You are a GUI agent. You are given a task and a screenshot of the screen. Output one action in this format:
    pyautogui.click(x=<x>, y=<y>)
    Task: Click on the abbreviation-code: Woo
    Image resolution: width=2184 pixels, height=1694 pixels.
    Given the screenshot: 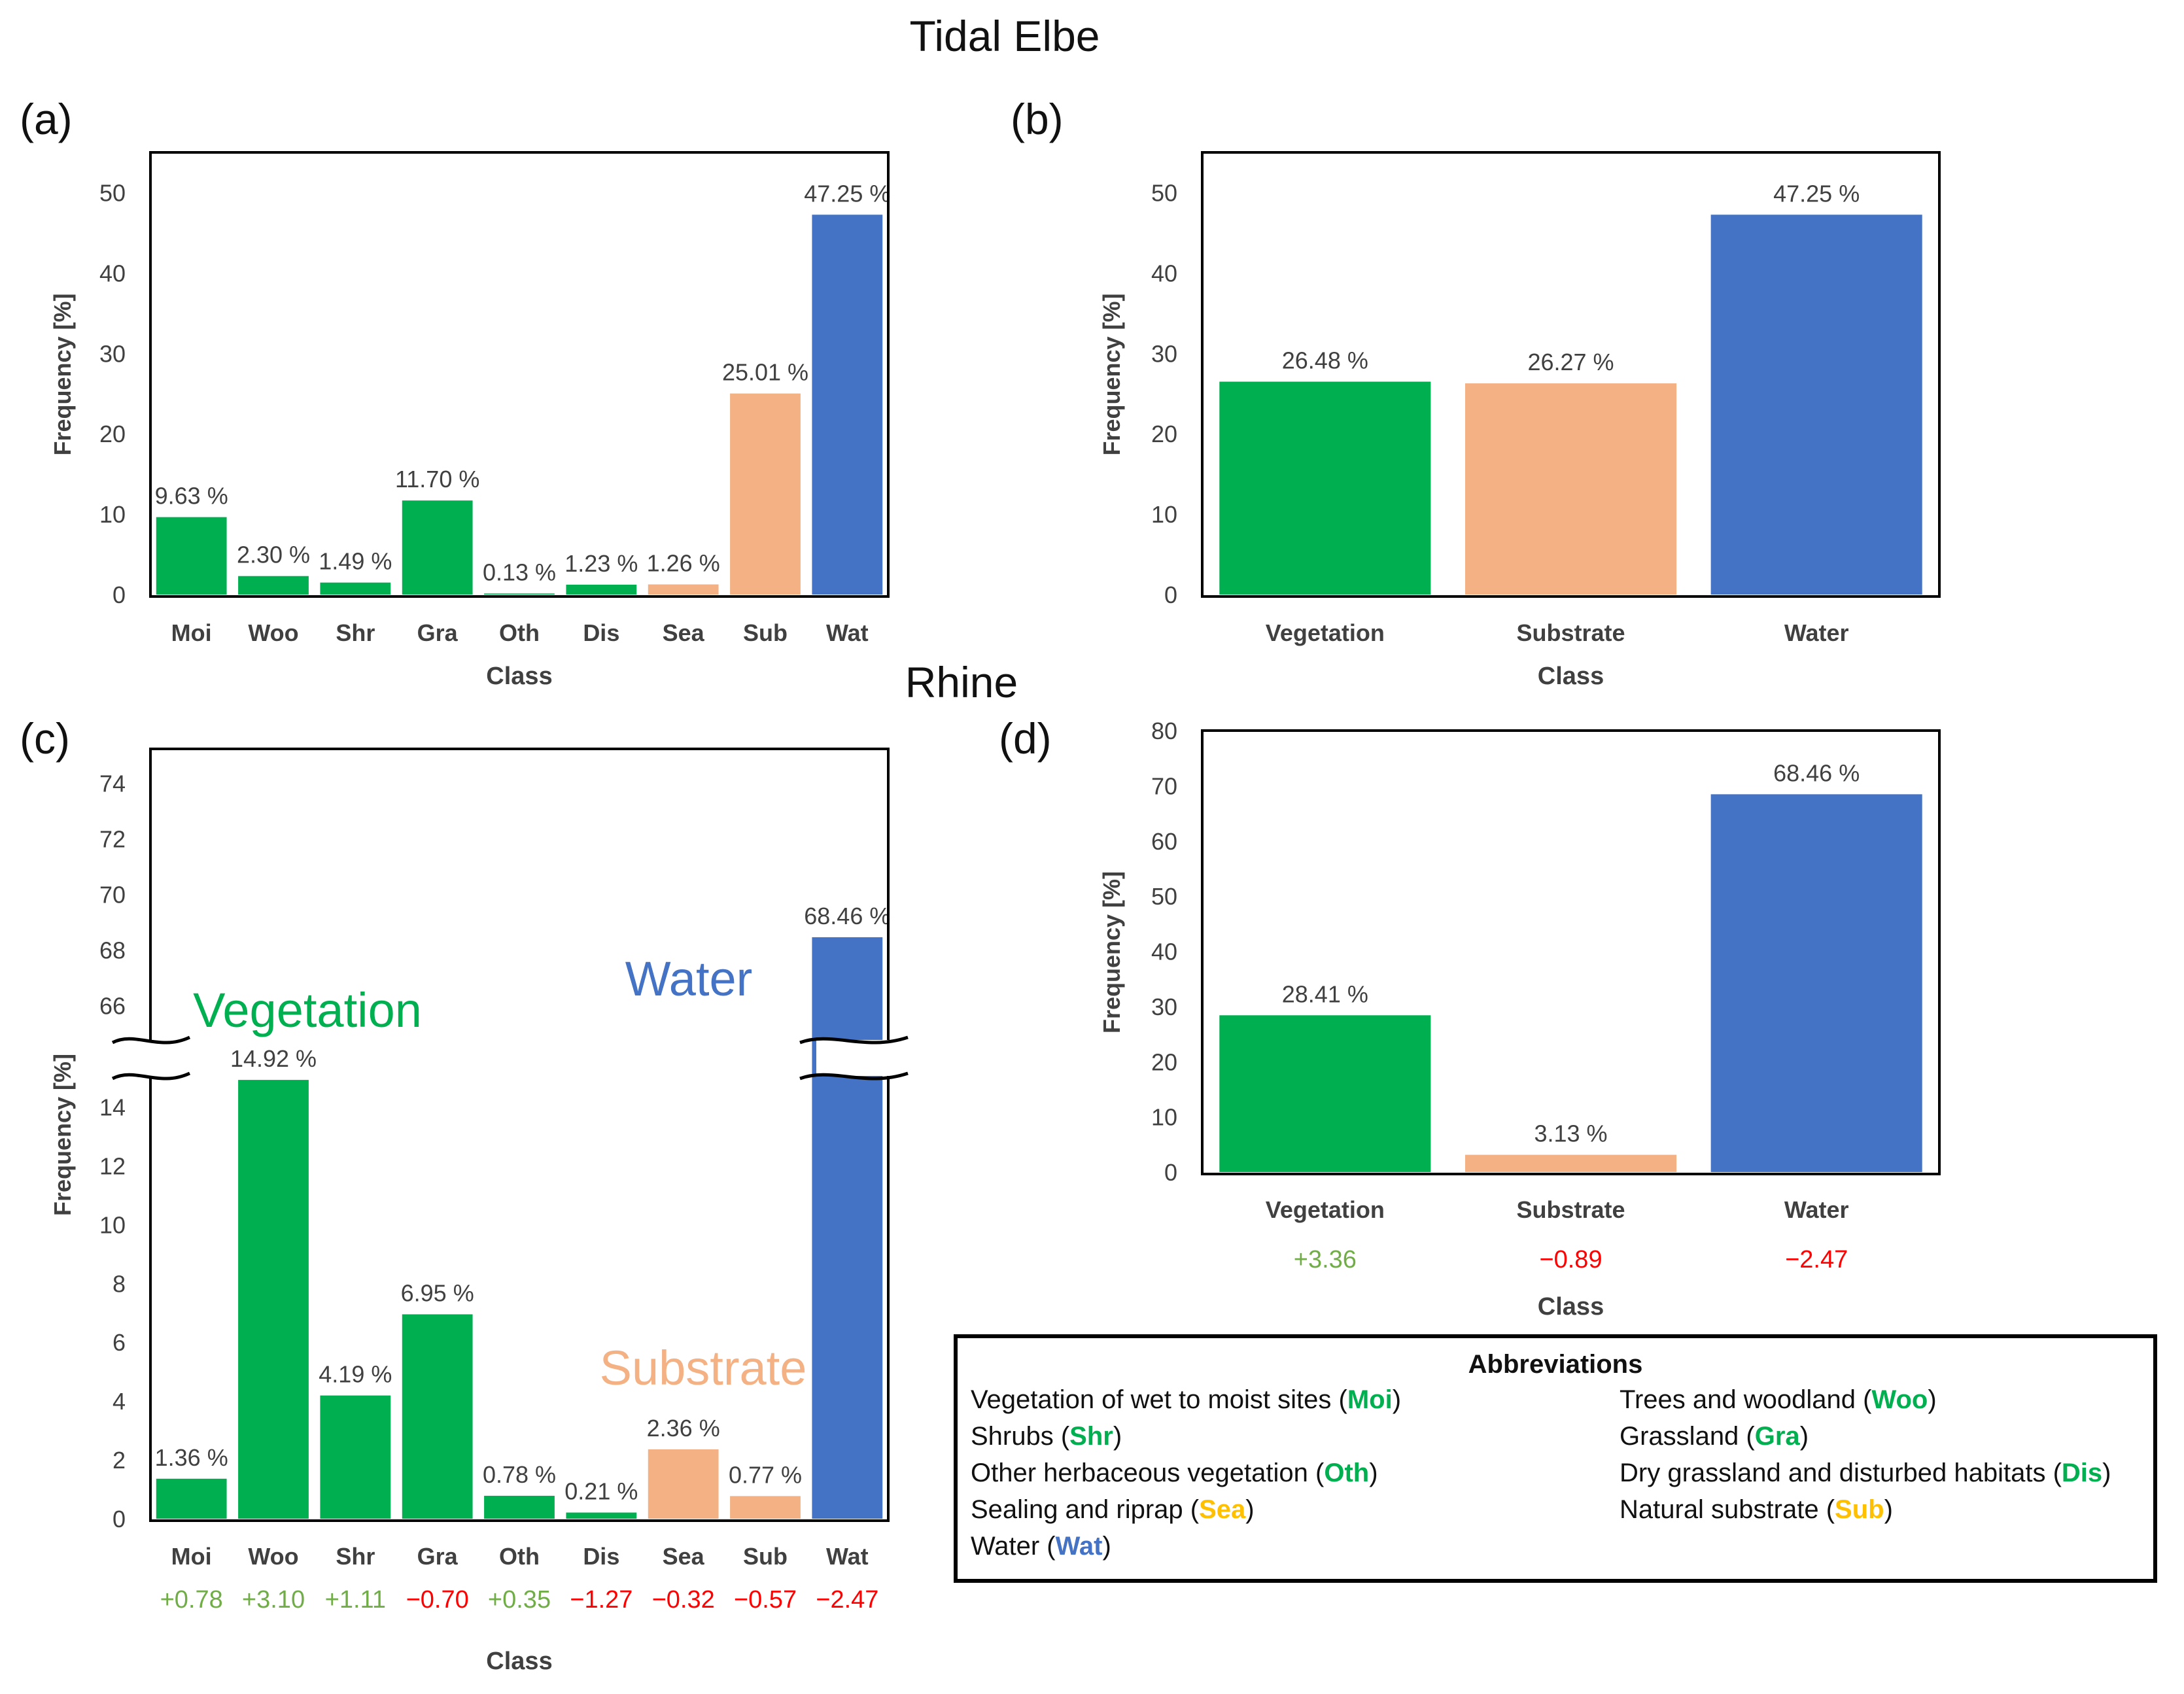 What is the action you would take?
    pyautogui.click(x=1899, y=1399)
    